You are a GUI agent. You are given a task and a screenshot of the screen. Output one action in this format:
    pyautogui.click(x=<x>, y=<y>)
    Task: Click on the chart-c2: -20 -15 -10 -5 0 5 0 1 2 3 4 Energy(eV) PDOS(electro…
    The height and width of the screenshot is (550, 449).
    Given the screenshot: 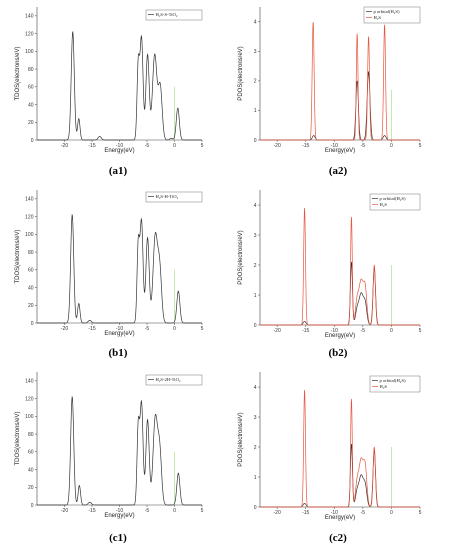 What is the action you would take?
    pyautogui.click(x=330, y=458)
    